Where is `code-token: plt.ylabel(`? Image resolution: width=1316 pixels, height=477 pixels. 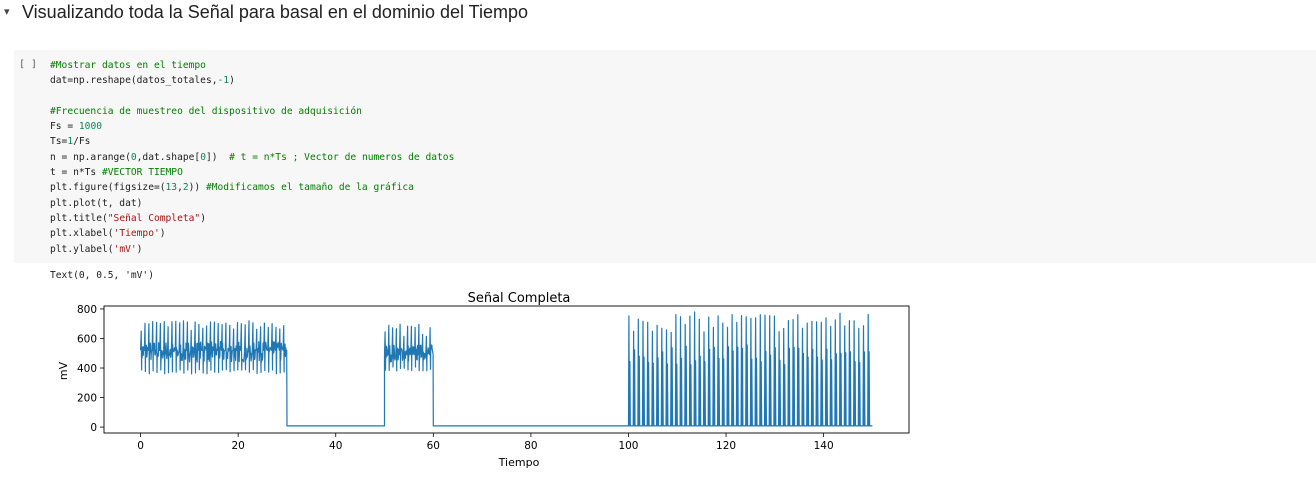 code-token: plt.ylabel( is located at coordinates (82, 249).